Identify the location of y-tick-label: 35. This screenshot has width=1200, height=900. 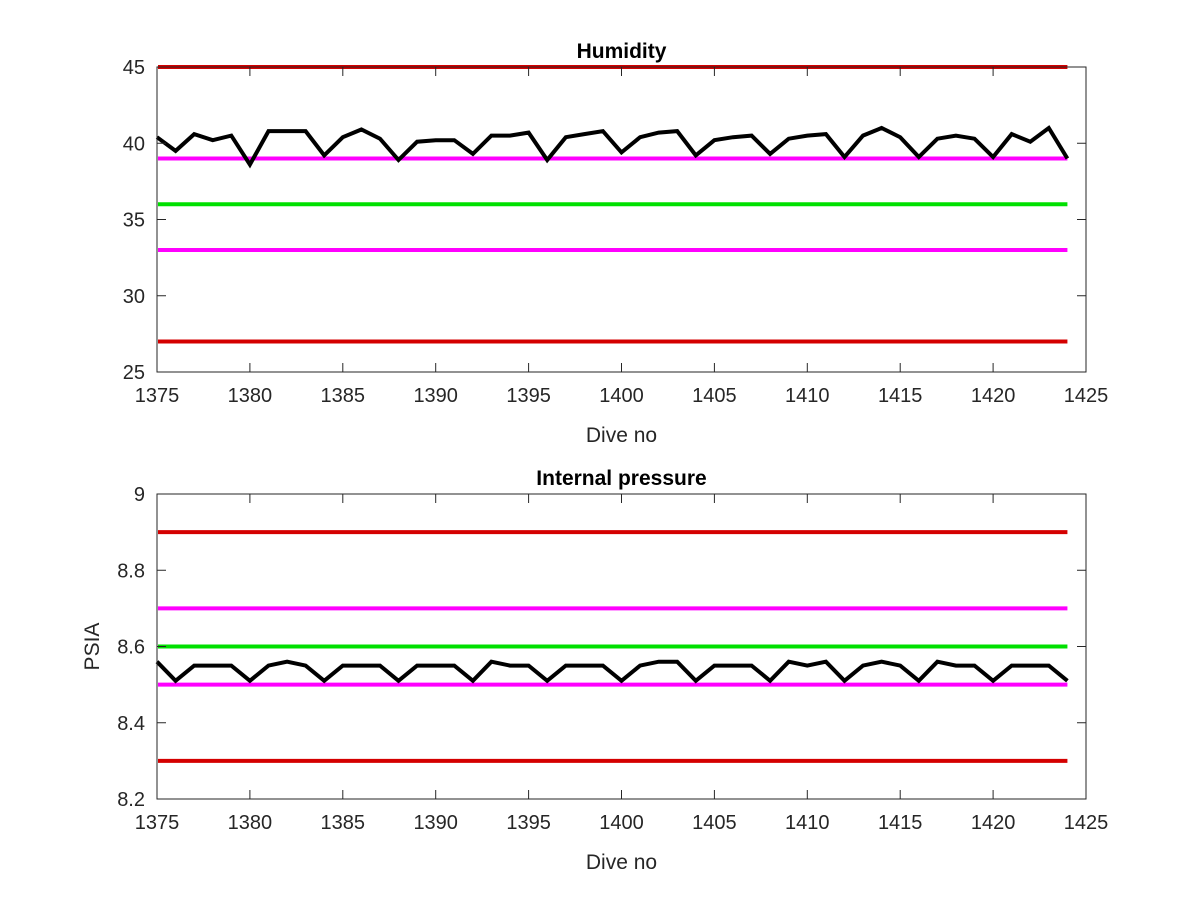
(134, 221).